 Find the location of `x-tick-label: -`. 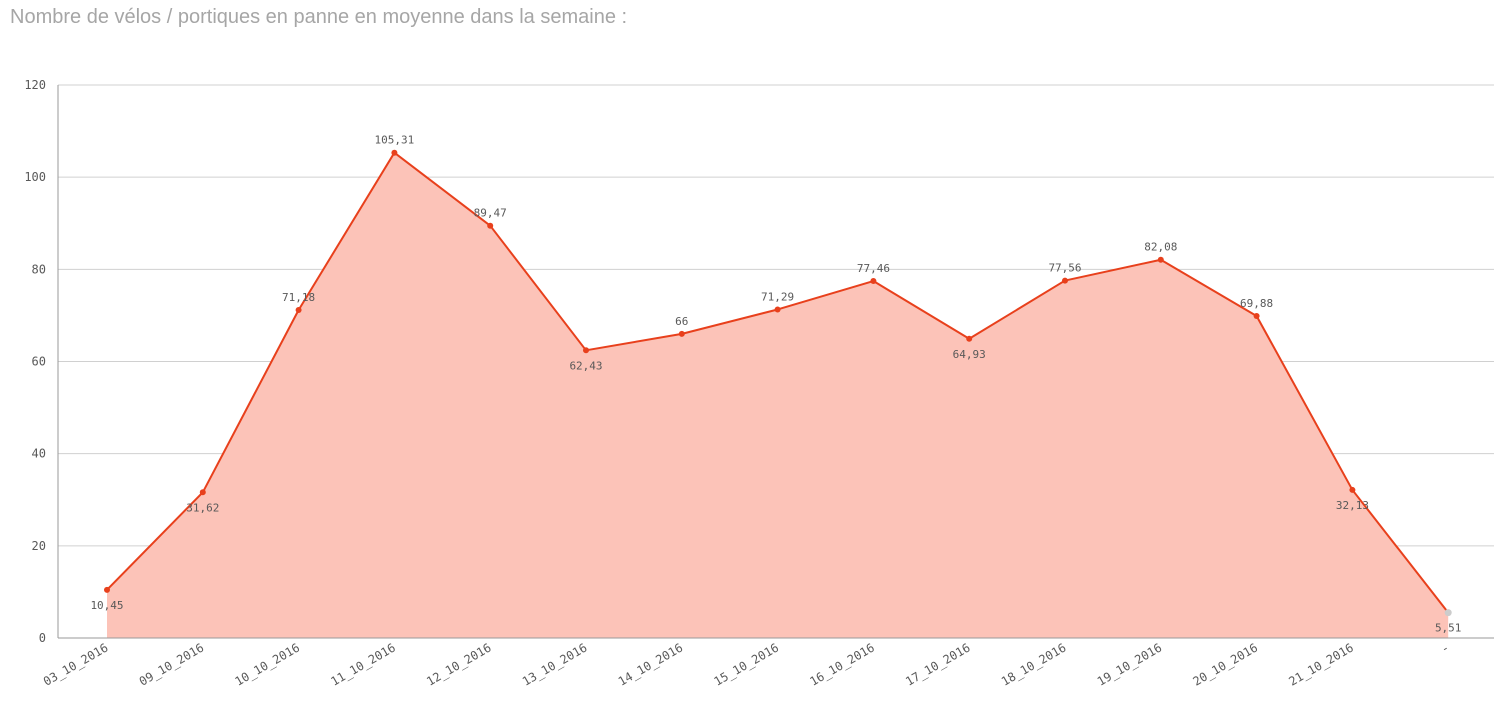

x-tick-label: - is located at coordinates (1444, 648).